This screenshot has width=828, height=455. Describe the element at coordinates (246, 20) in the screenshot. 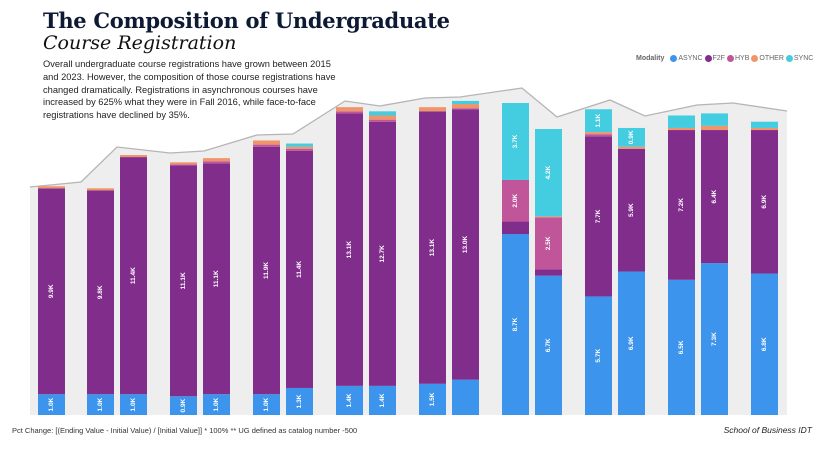

I see `chart-title: The Composition of Undergraduate` at that location.